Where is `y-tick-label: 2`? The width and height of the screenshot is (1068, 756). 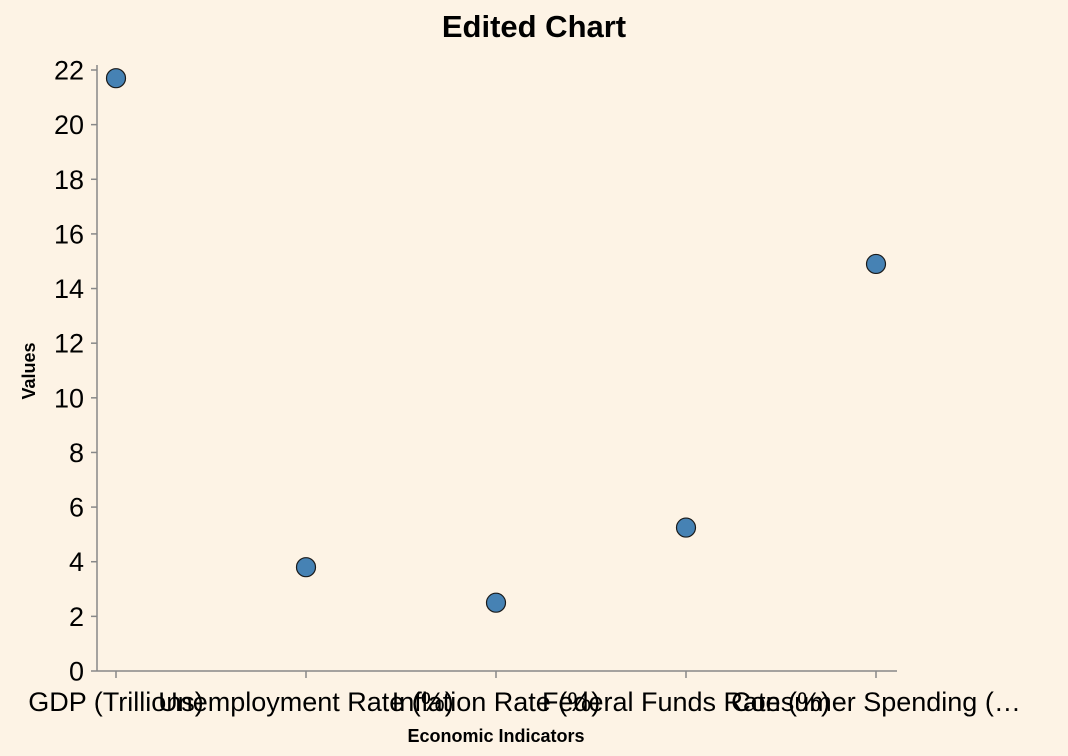 y-tick-label: 2 is located at coordinates (76, 617).